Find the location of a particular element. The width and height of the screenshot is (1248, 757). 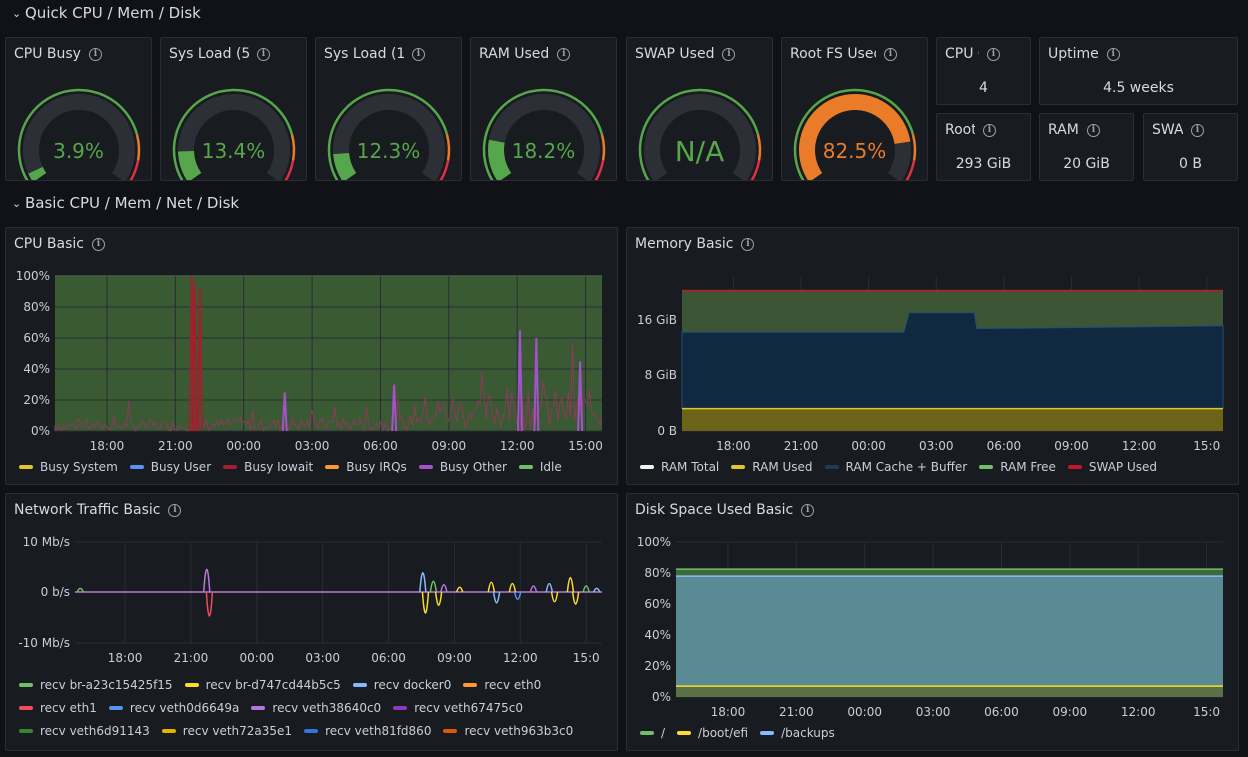

legend-item: recv veth72a35e1 is located at coordinates (227, 731).